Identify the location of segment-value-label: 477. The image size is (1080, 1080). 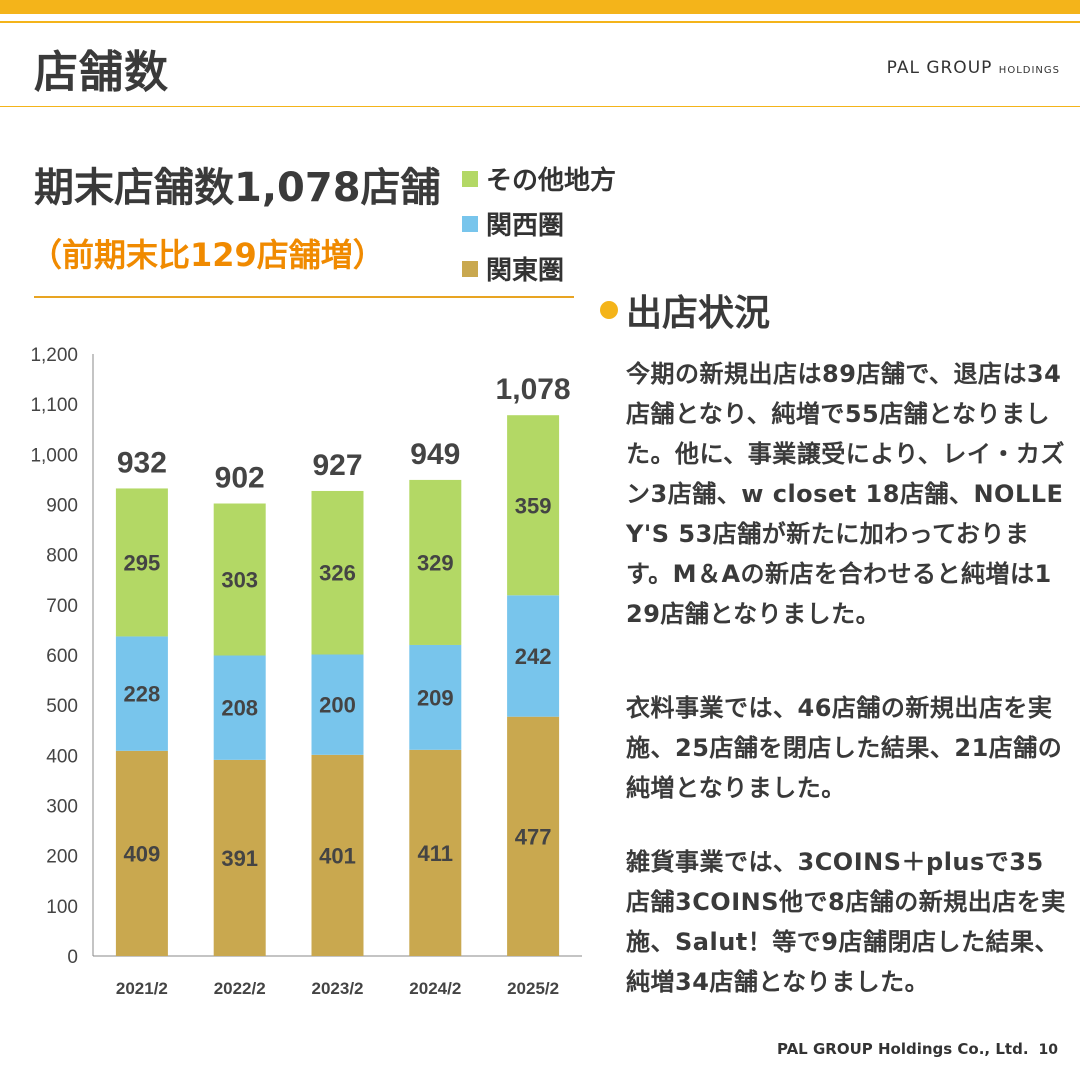
(533, 836).